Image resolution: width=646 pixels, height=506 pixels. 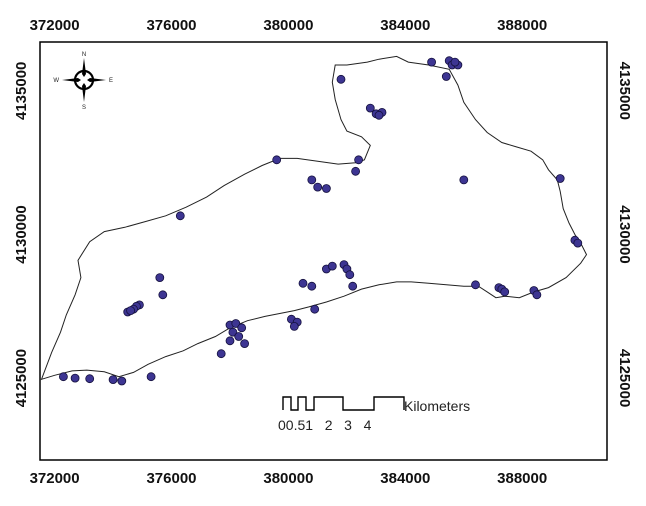 I want to click on left-tick-labels: 4125000 4130000 4135000, so click(x=21, y=235).